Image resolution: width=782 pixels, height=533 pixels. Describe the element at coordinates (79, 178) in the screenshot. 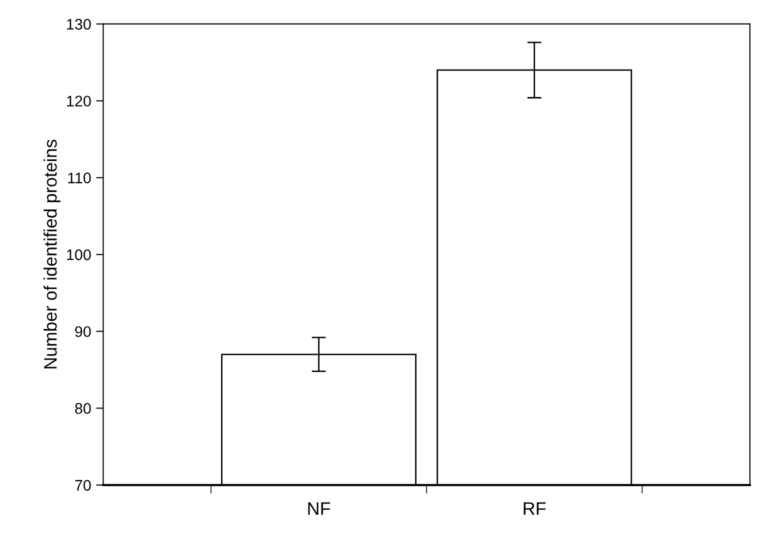

I see `y-tick-label: 110` at that location.